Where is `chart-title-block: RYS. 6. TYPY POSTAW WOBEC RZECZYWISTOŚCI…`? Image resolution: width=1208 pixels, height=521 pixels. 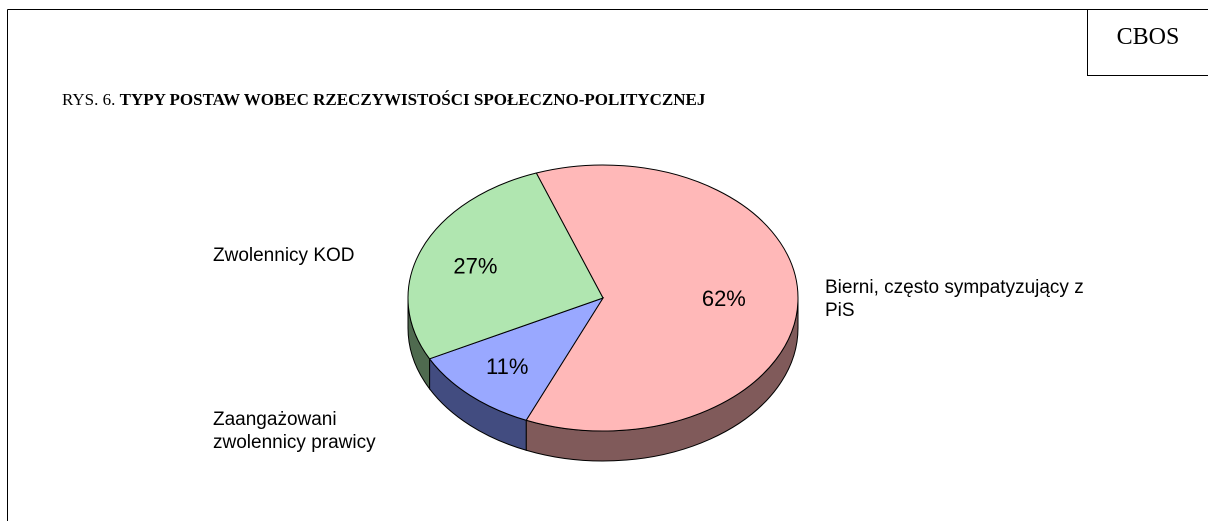
chart-title-block: RYS. 6. TYPY POSTAW WOBEC RZECZYWISTOŚCI… is located at coordinates (383, 100).